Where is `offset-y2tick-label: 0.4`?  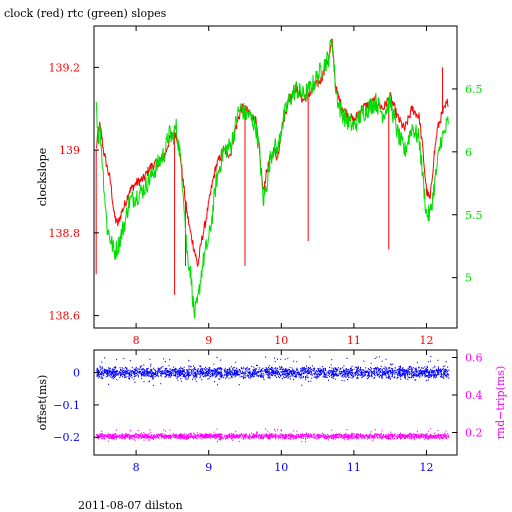
offset-y2tick-label: 0.4 is located at coordinates (474, 395).